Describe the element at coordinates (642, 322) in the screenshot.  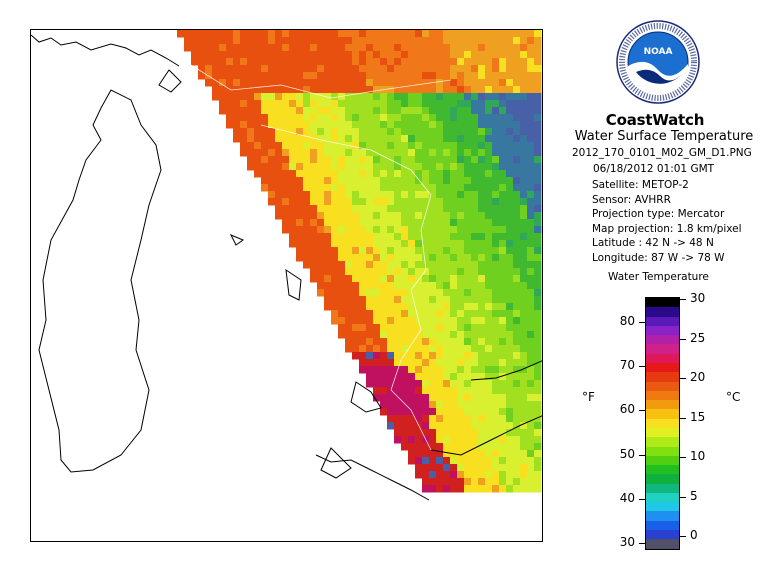
I see `fahrenheit-tick-mark` at that location.